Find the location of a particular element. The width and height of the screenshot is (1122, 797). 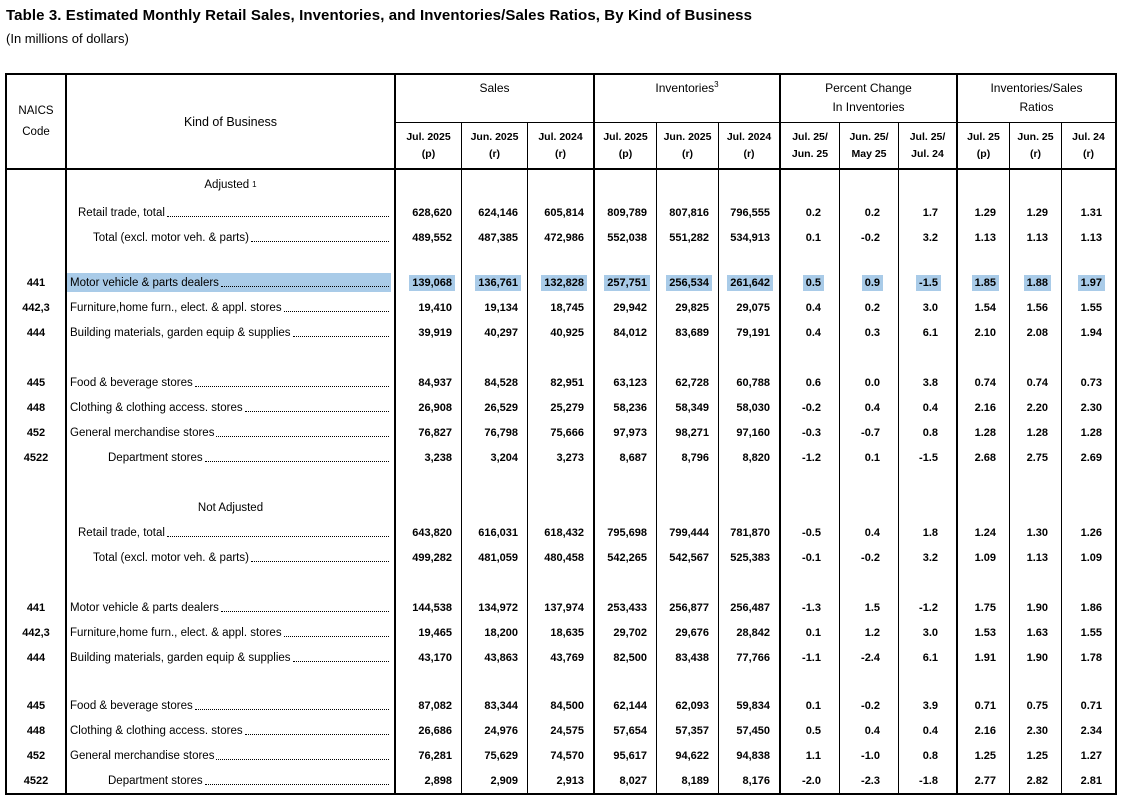

value-cell: -1.5 is located at coordinates (928, 457).